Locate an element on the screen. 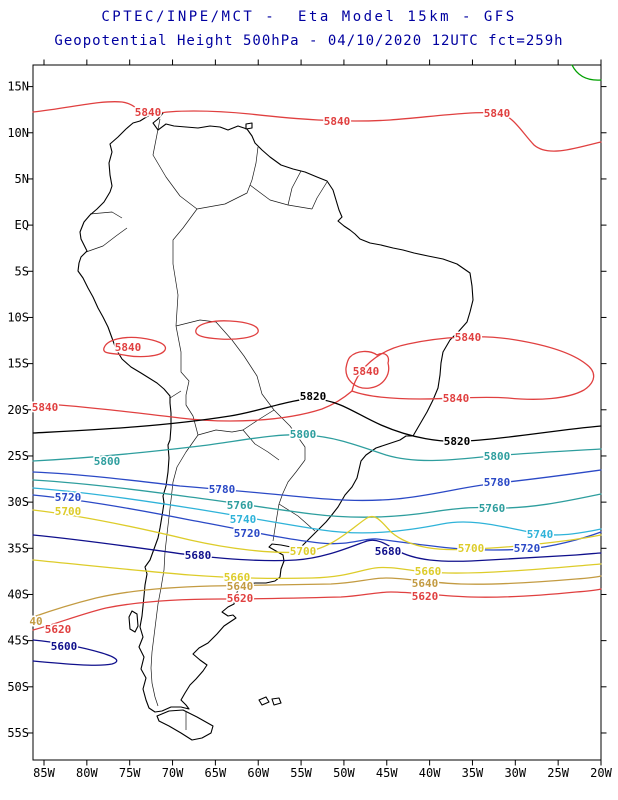 The image size is (618, 800). lon-label: 45W is located at coordinates (387, 773).